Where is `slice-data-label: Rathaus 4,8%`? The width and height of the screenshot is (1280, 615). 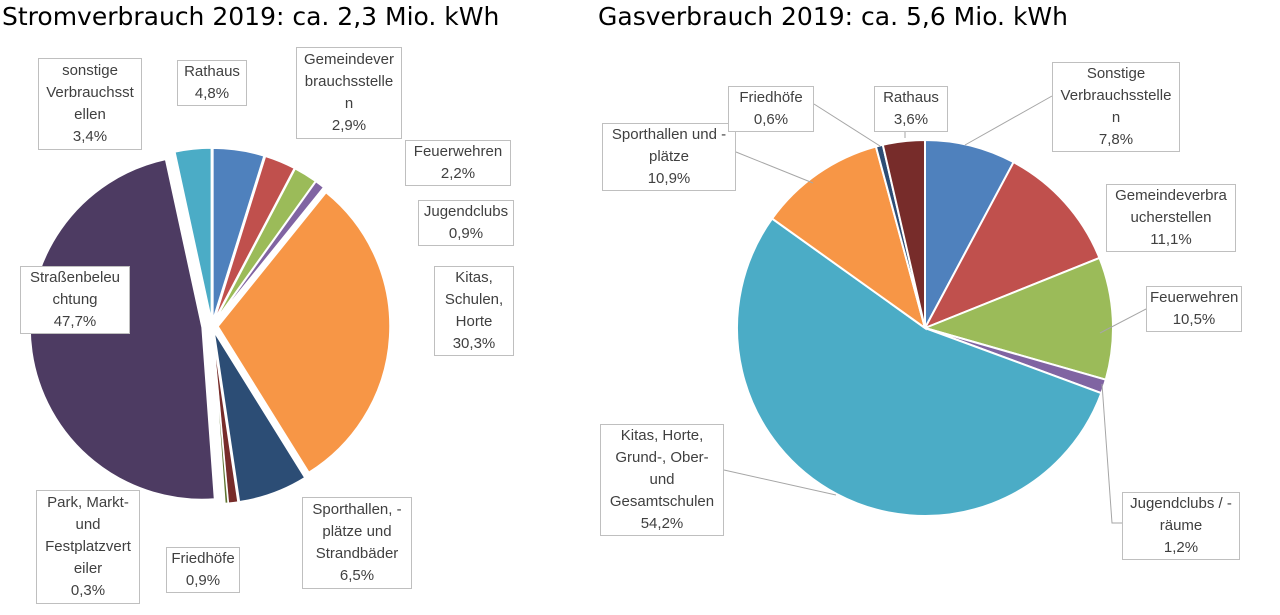
slice-data-label: Rathaus 4,8% is located at coordinates (212, 83).